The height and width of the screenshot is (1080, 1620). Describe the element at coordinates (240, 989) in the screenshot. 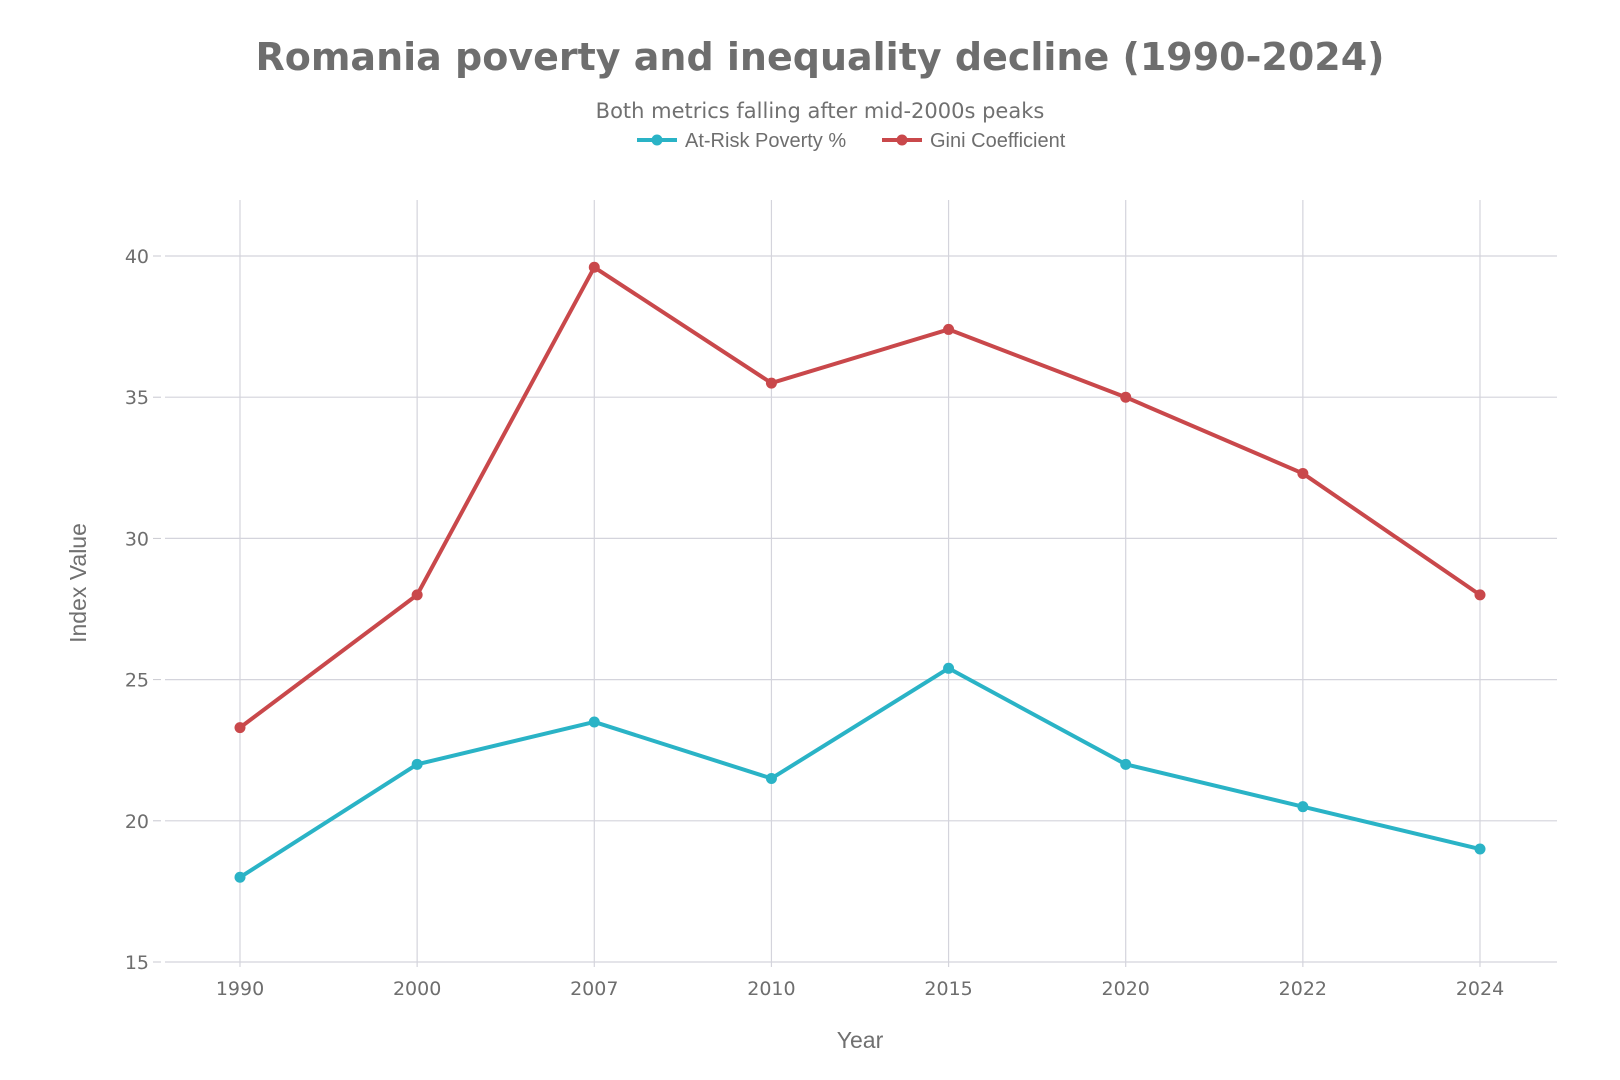

I see `x-tick-label: 1990` at that location.